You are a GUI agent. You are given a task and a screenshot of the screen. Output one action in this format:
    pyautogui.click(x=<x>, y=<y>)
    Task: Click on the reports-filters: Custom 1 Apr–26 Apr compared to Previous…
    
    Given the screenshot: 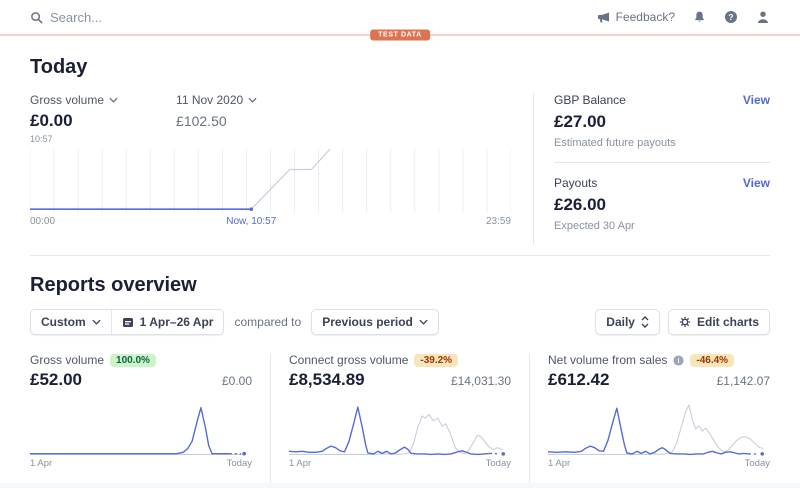 What is the action you would take?
    pyautogui.click(x=400, y=322)
    